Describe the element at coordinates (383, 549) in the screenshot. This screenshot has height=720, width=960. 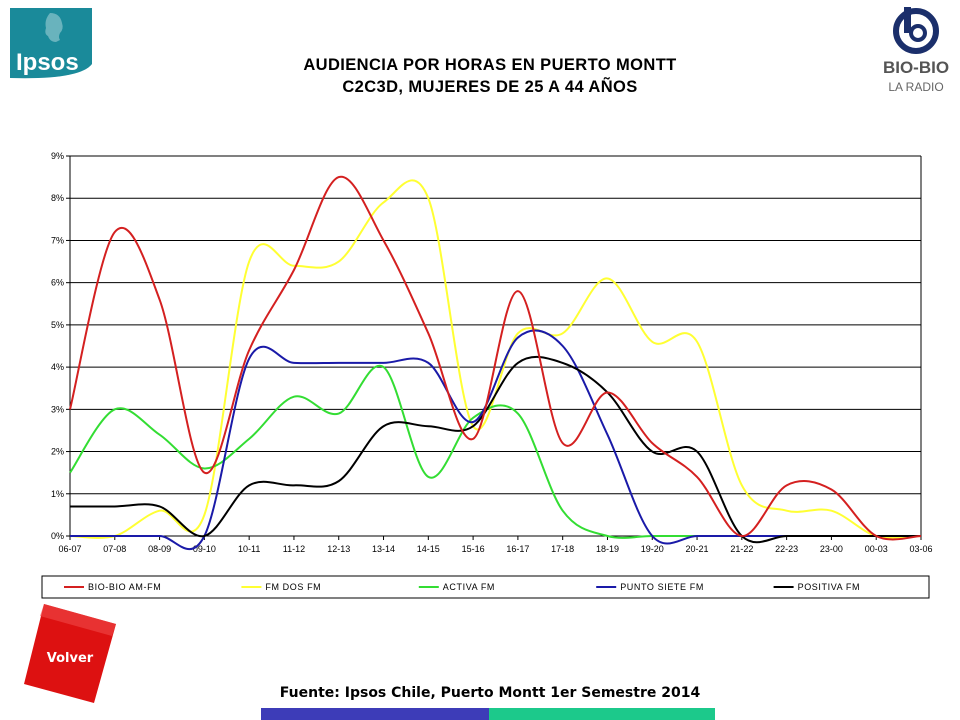
I see `x-tick-label: 13-14` at that location.